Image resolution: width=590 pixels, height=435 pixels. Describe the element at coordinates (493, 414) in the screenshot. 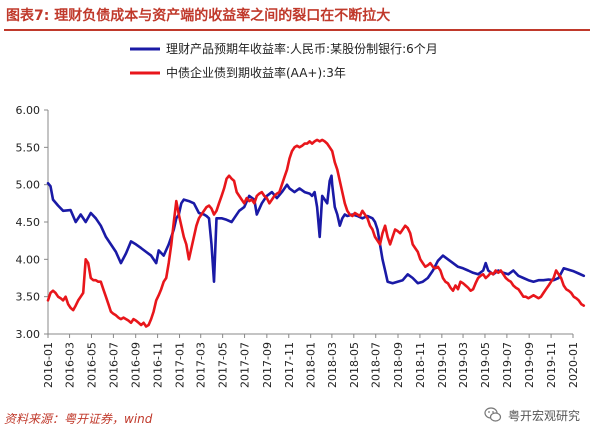

I see `wechat-icon` at that location.